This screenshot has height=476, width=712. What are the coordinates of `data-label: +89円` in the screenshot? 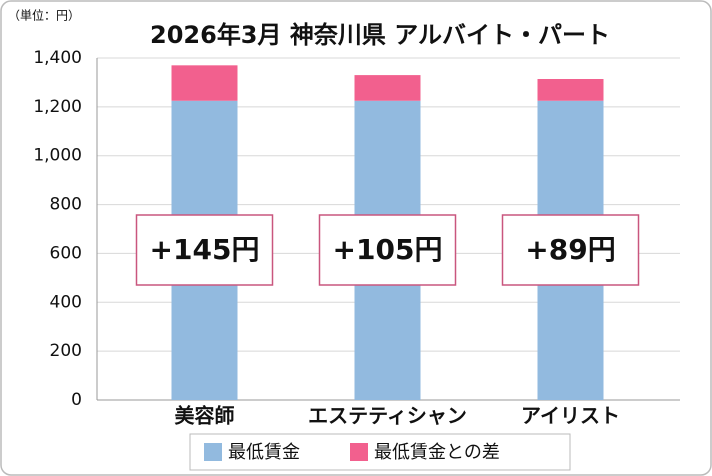 It's located at (570, 249).